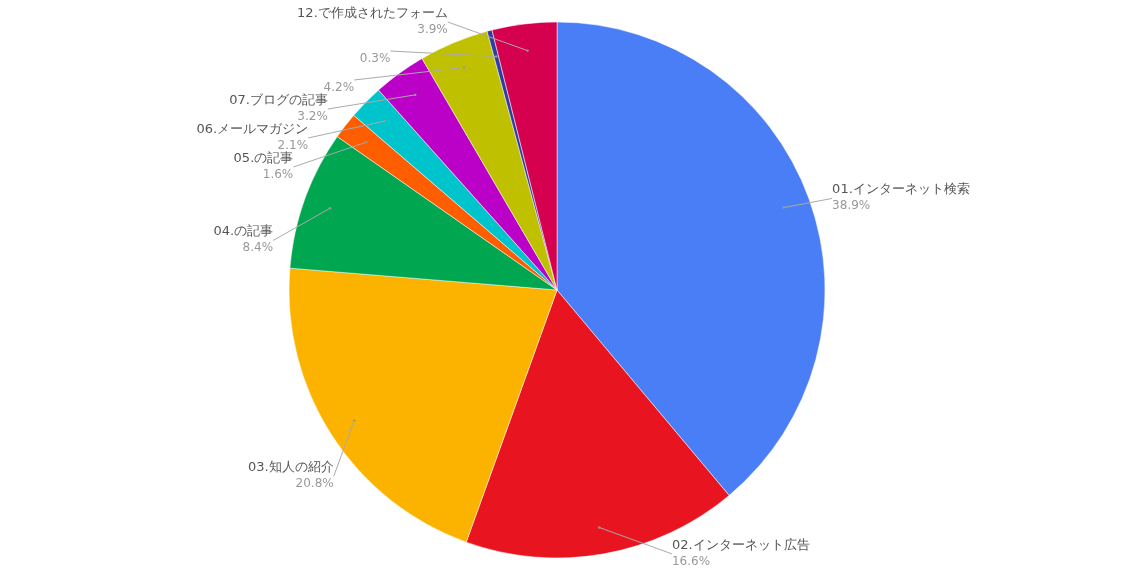 This screenshot has width=1121, height=580. Describe the element at coordinates (691, 560) in the screenshot. I see `data-label: 16.6%` at that location.